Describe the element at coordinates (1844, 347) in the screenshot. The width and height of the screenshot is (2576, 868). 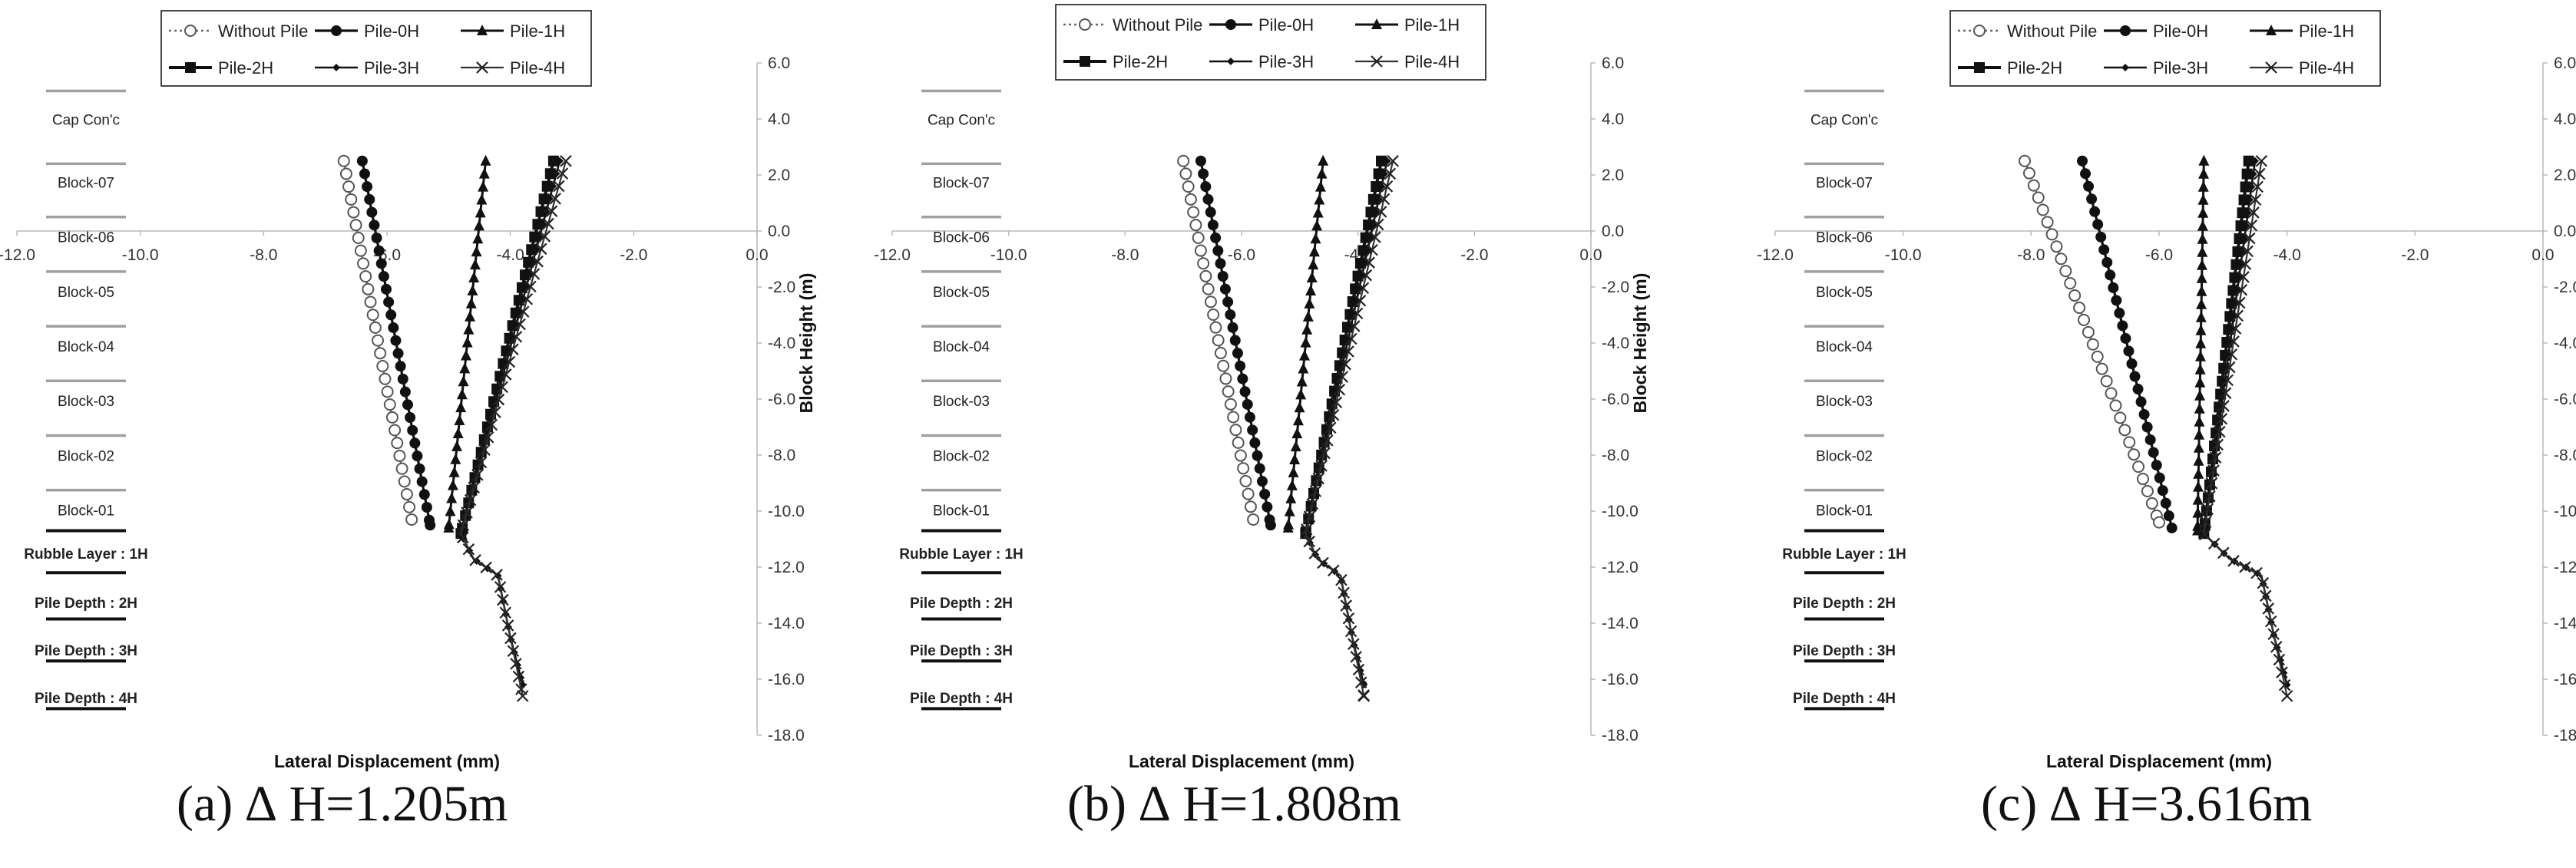
I see `layer-label-block-04: Block-04` at that location.